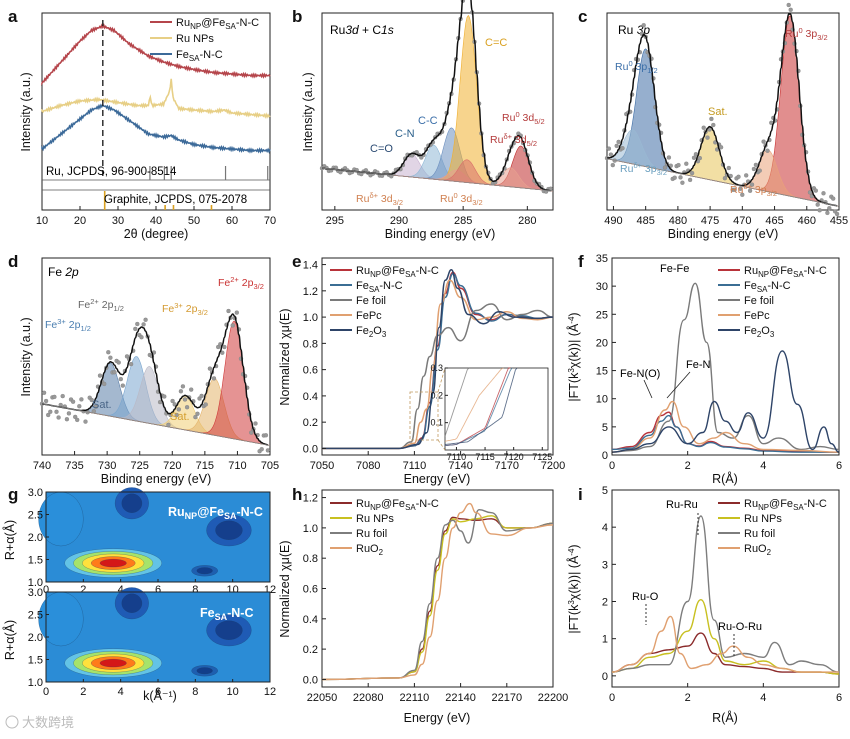  What do you see at coordinates (643, 169) in the screenshot?
I see `label-ru-d-3p32-left: Ruδ+ 3p3/2` at bounding box center [643, 169].